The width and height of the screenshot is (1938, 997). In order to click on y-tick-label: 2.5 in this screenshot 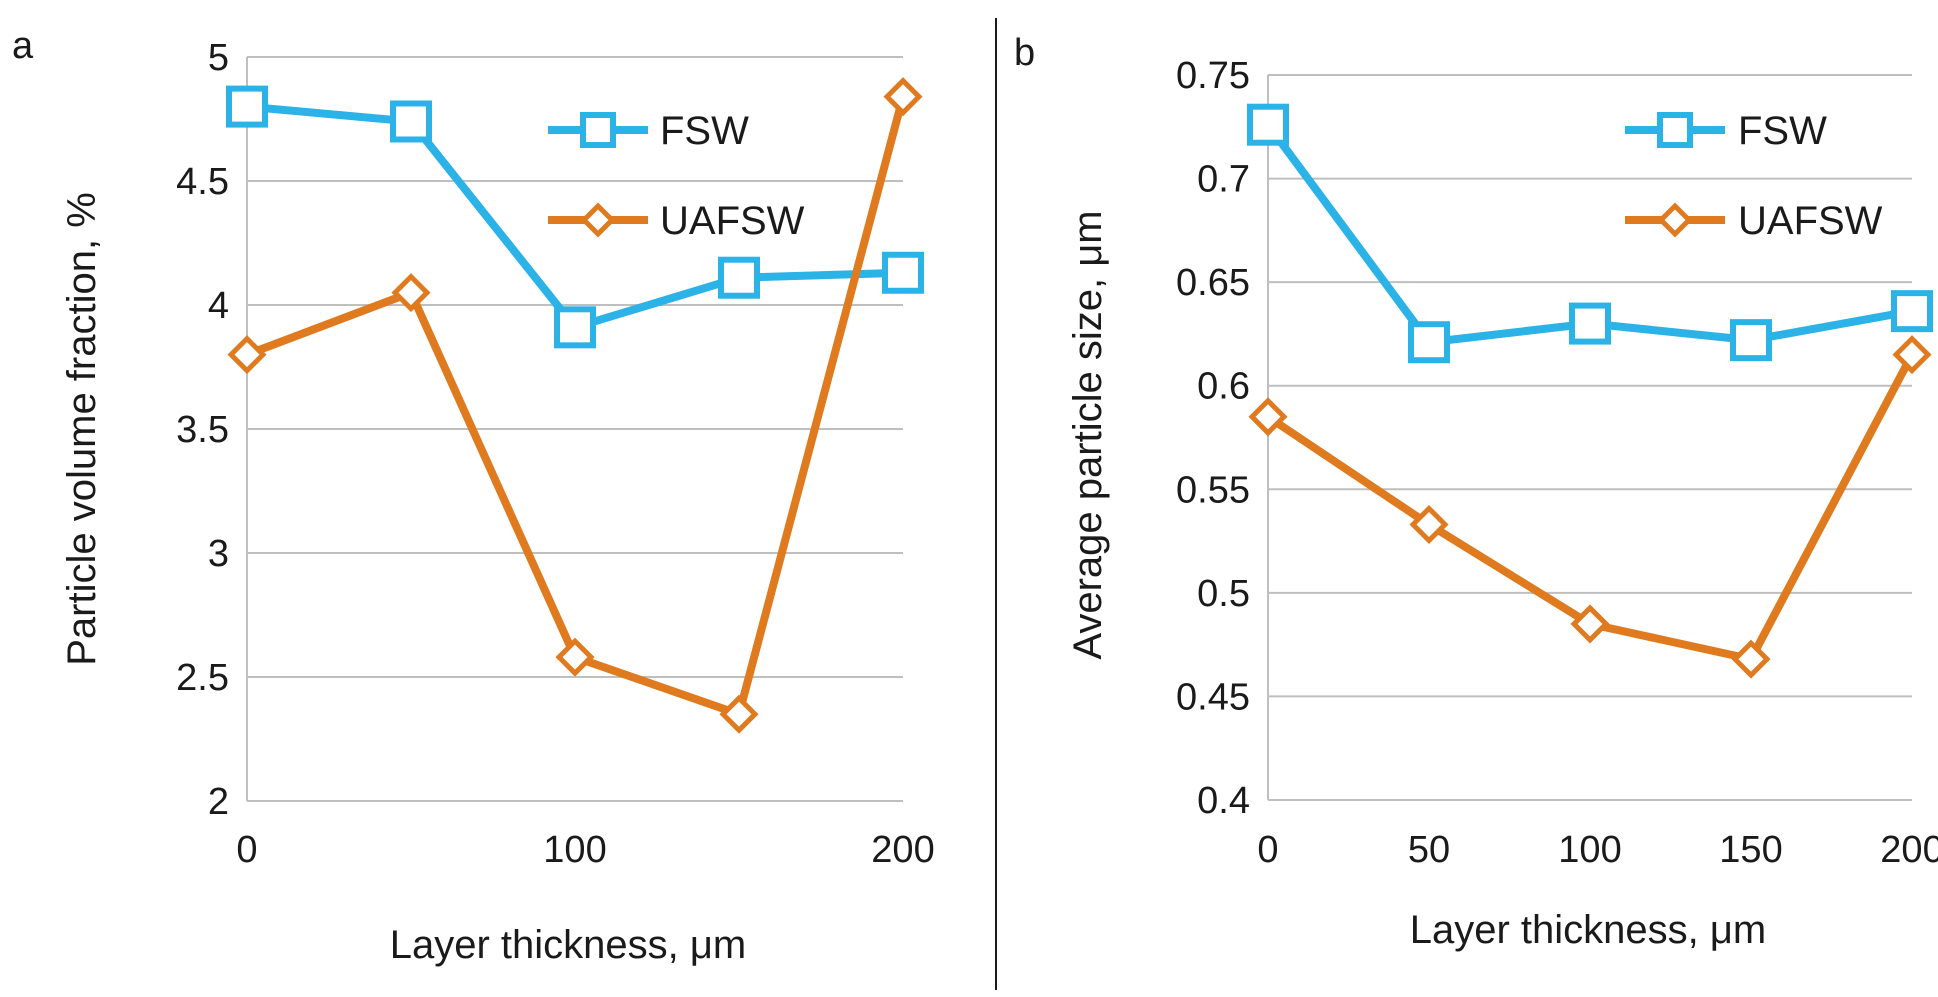, I will do `click(202, 678)`.